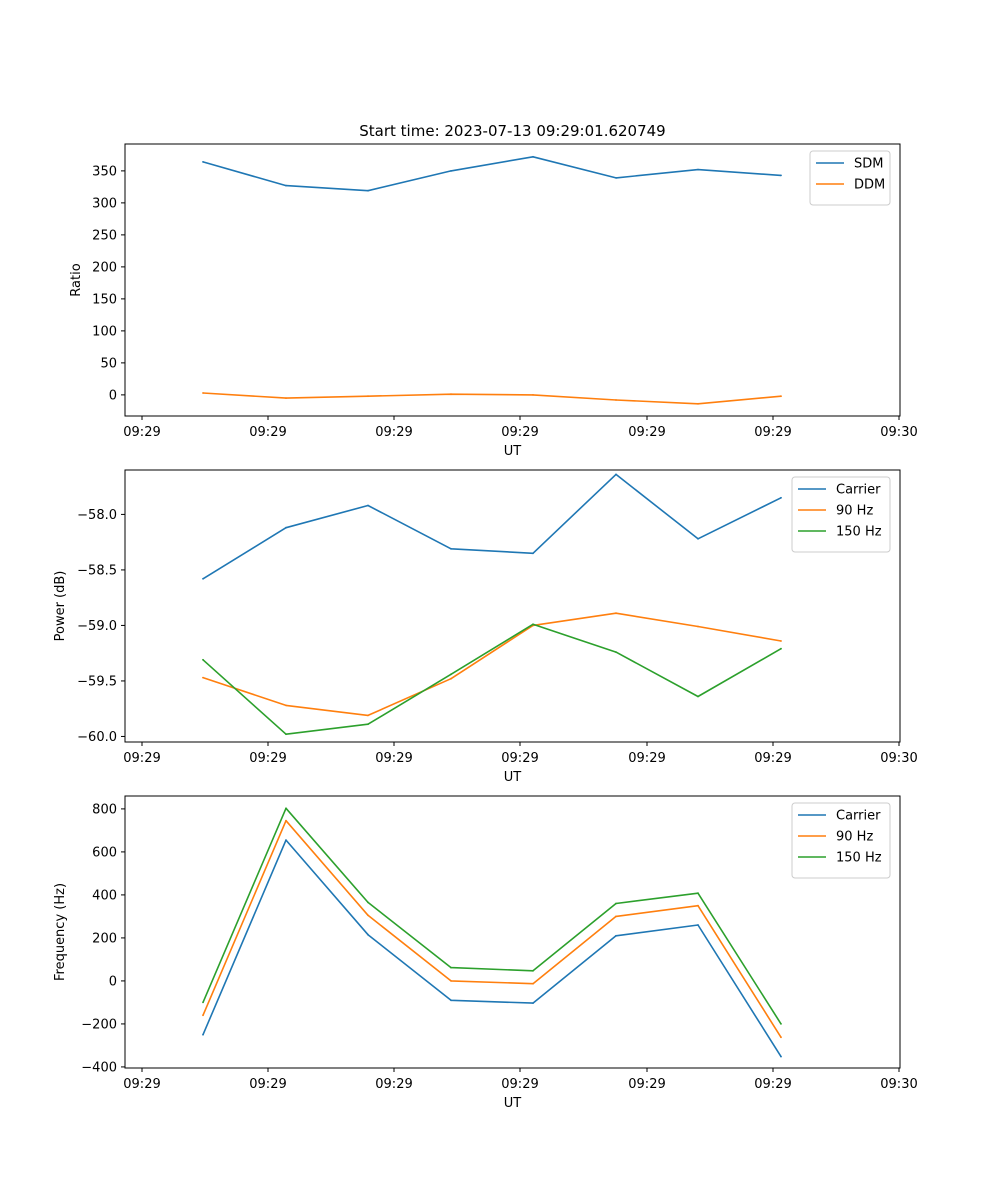 This screenshot has height=1200, width=1000. I want to click on y-tick-label: 300, so click(104, 203).